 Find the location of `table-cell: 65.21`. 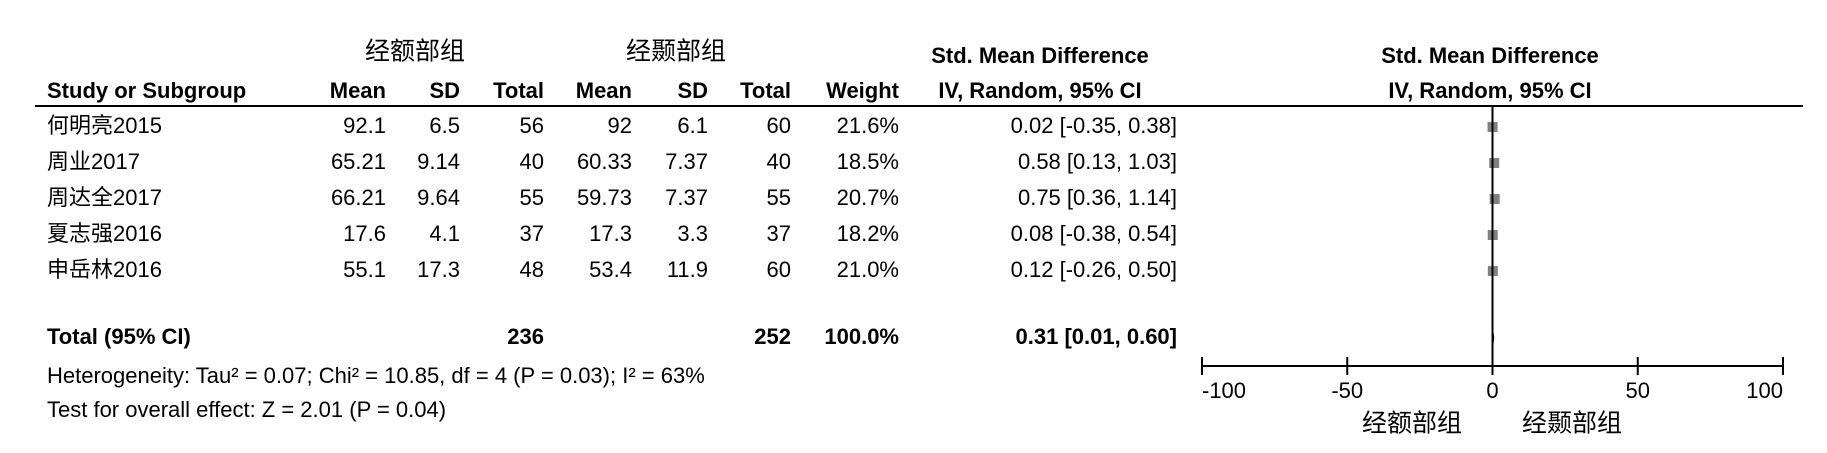

table-cell: 65.21 is located at coordinates (358, 161).